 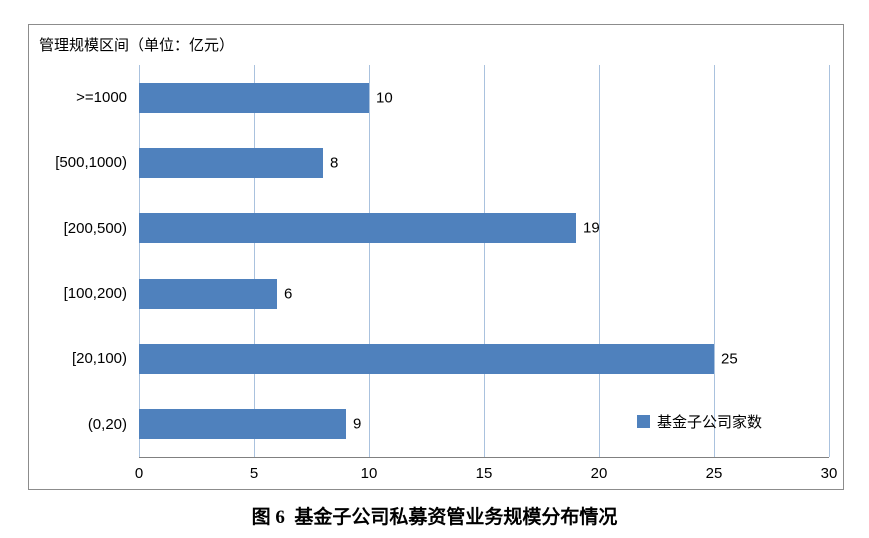 I want to click on bar-track: 8, so click(x=484, y=162).